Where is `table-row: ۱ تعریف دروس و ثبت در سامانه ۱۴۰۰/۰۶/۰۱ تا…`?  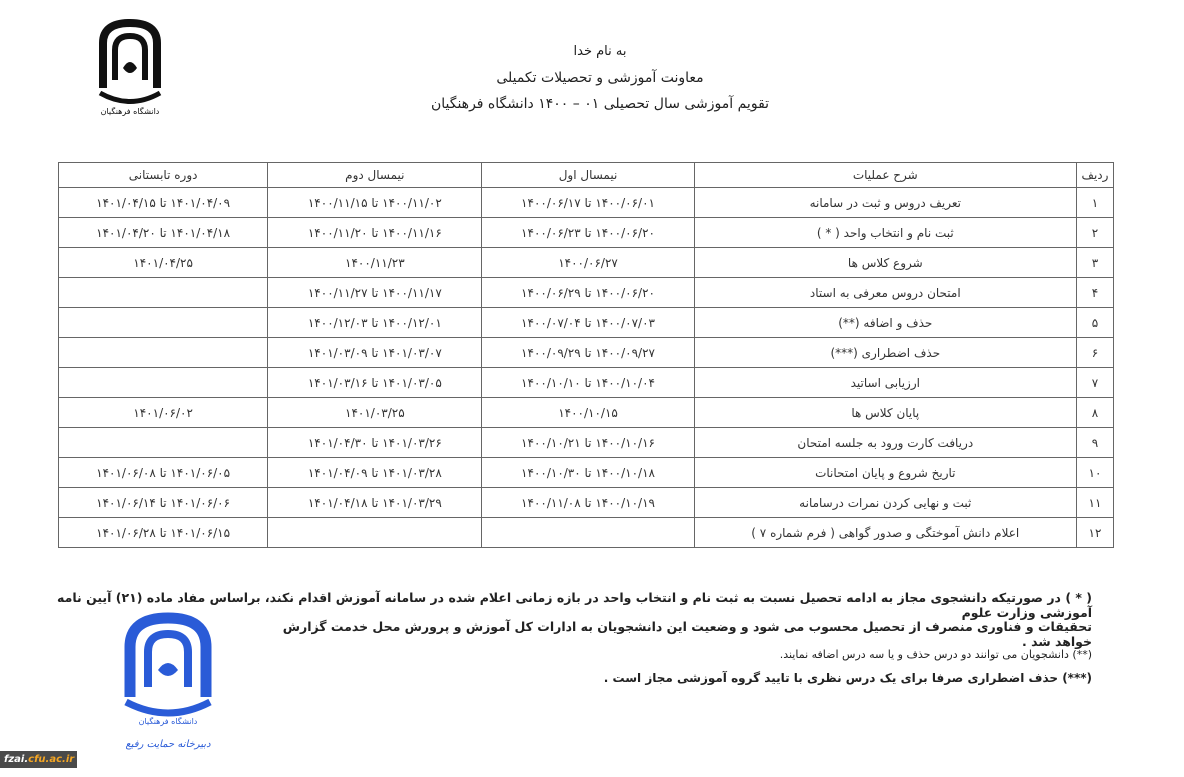
table-row: ۱ تعریف دروس و ثبت در سامانه ۱۴۰۰/۰۶/۰۱ تا… is located at coordinates (586, 202).